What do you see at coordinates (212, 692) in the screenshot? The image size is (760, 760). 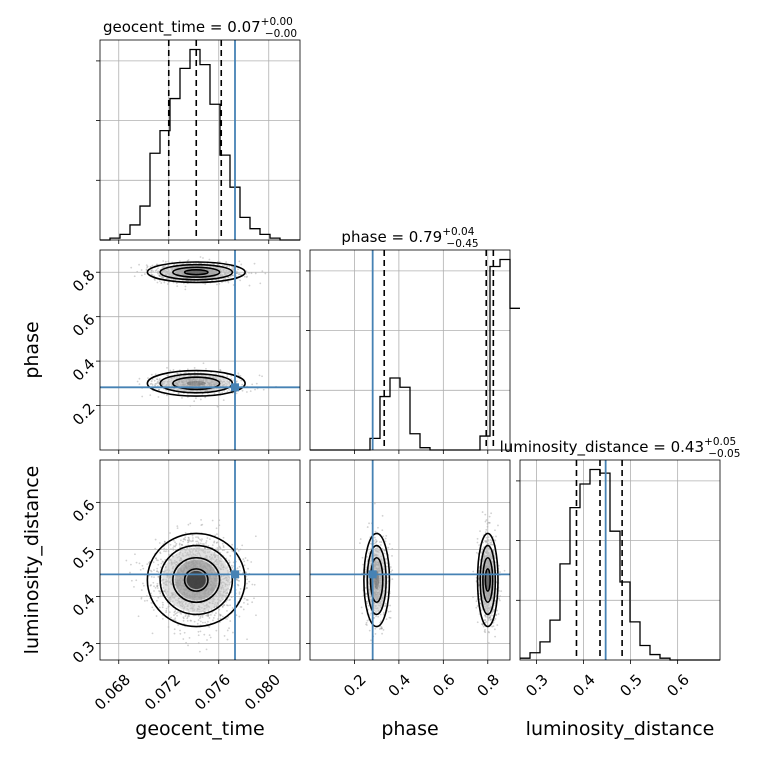 I see `x-tick-label: 0.076` at bounding box center [212, 692].